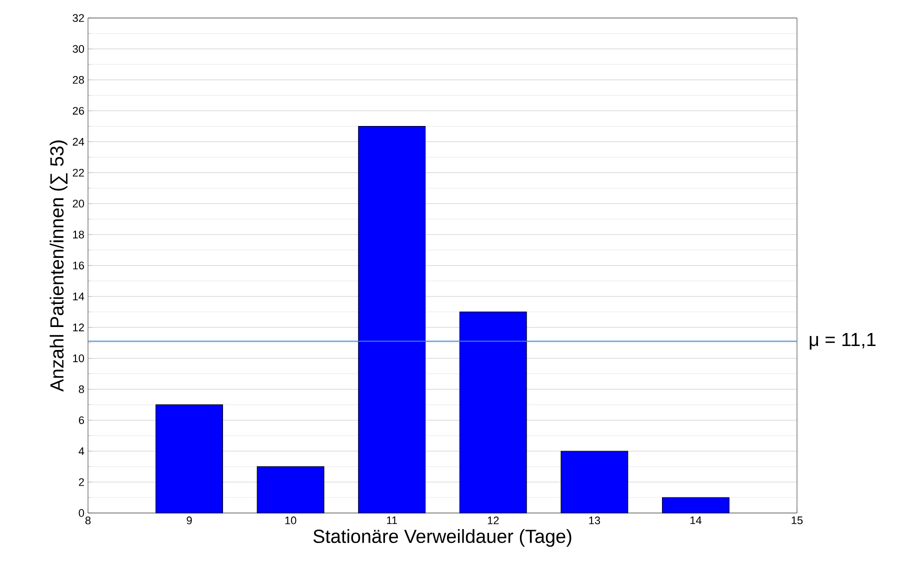 This screenshot has height=585, width=924. What do you see at coordinates (442, 538) in the screenshot?
I see `x-axis-title: Stationäre Verweildauer (Tage)` at bounding box center [442, 538].